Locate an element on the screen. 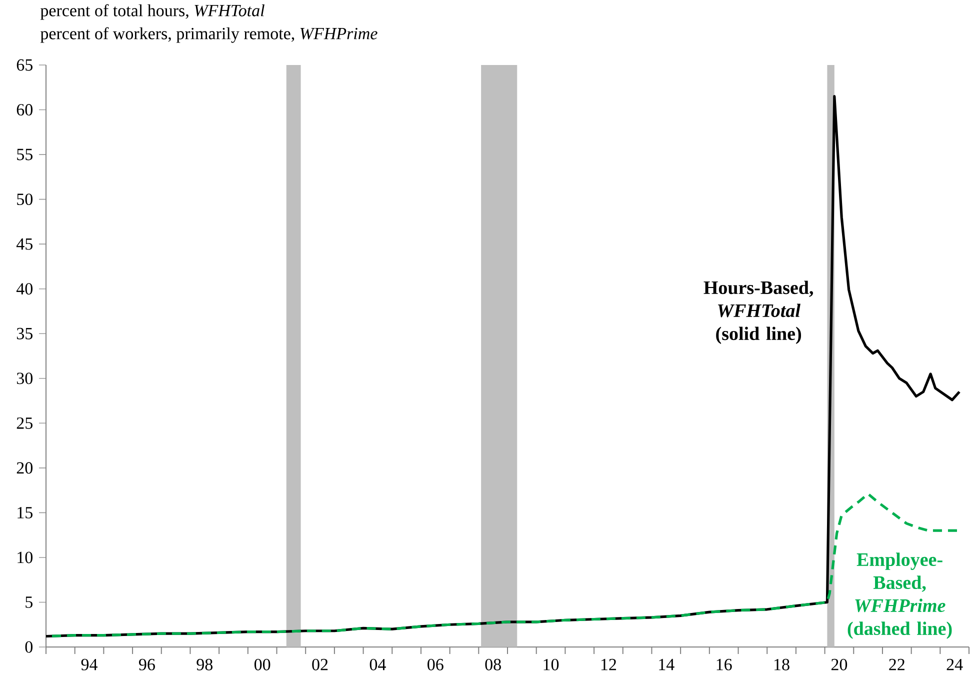 The height and width of the screenshot is (683, 971). y-tick-label: 50 is located at coordinates (25, 200).